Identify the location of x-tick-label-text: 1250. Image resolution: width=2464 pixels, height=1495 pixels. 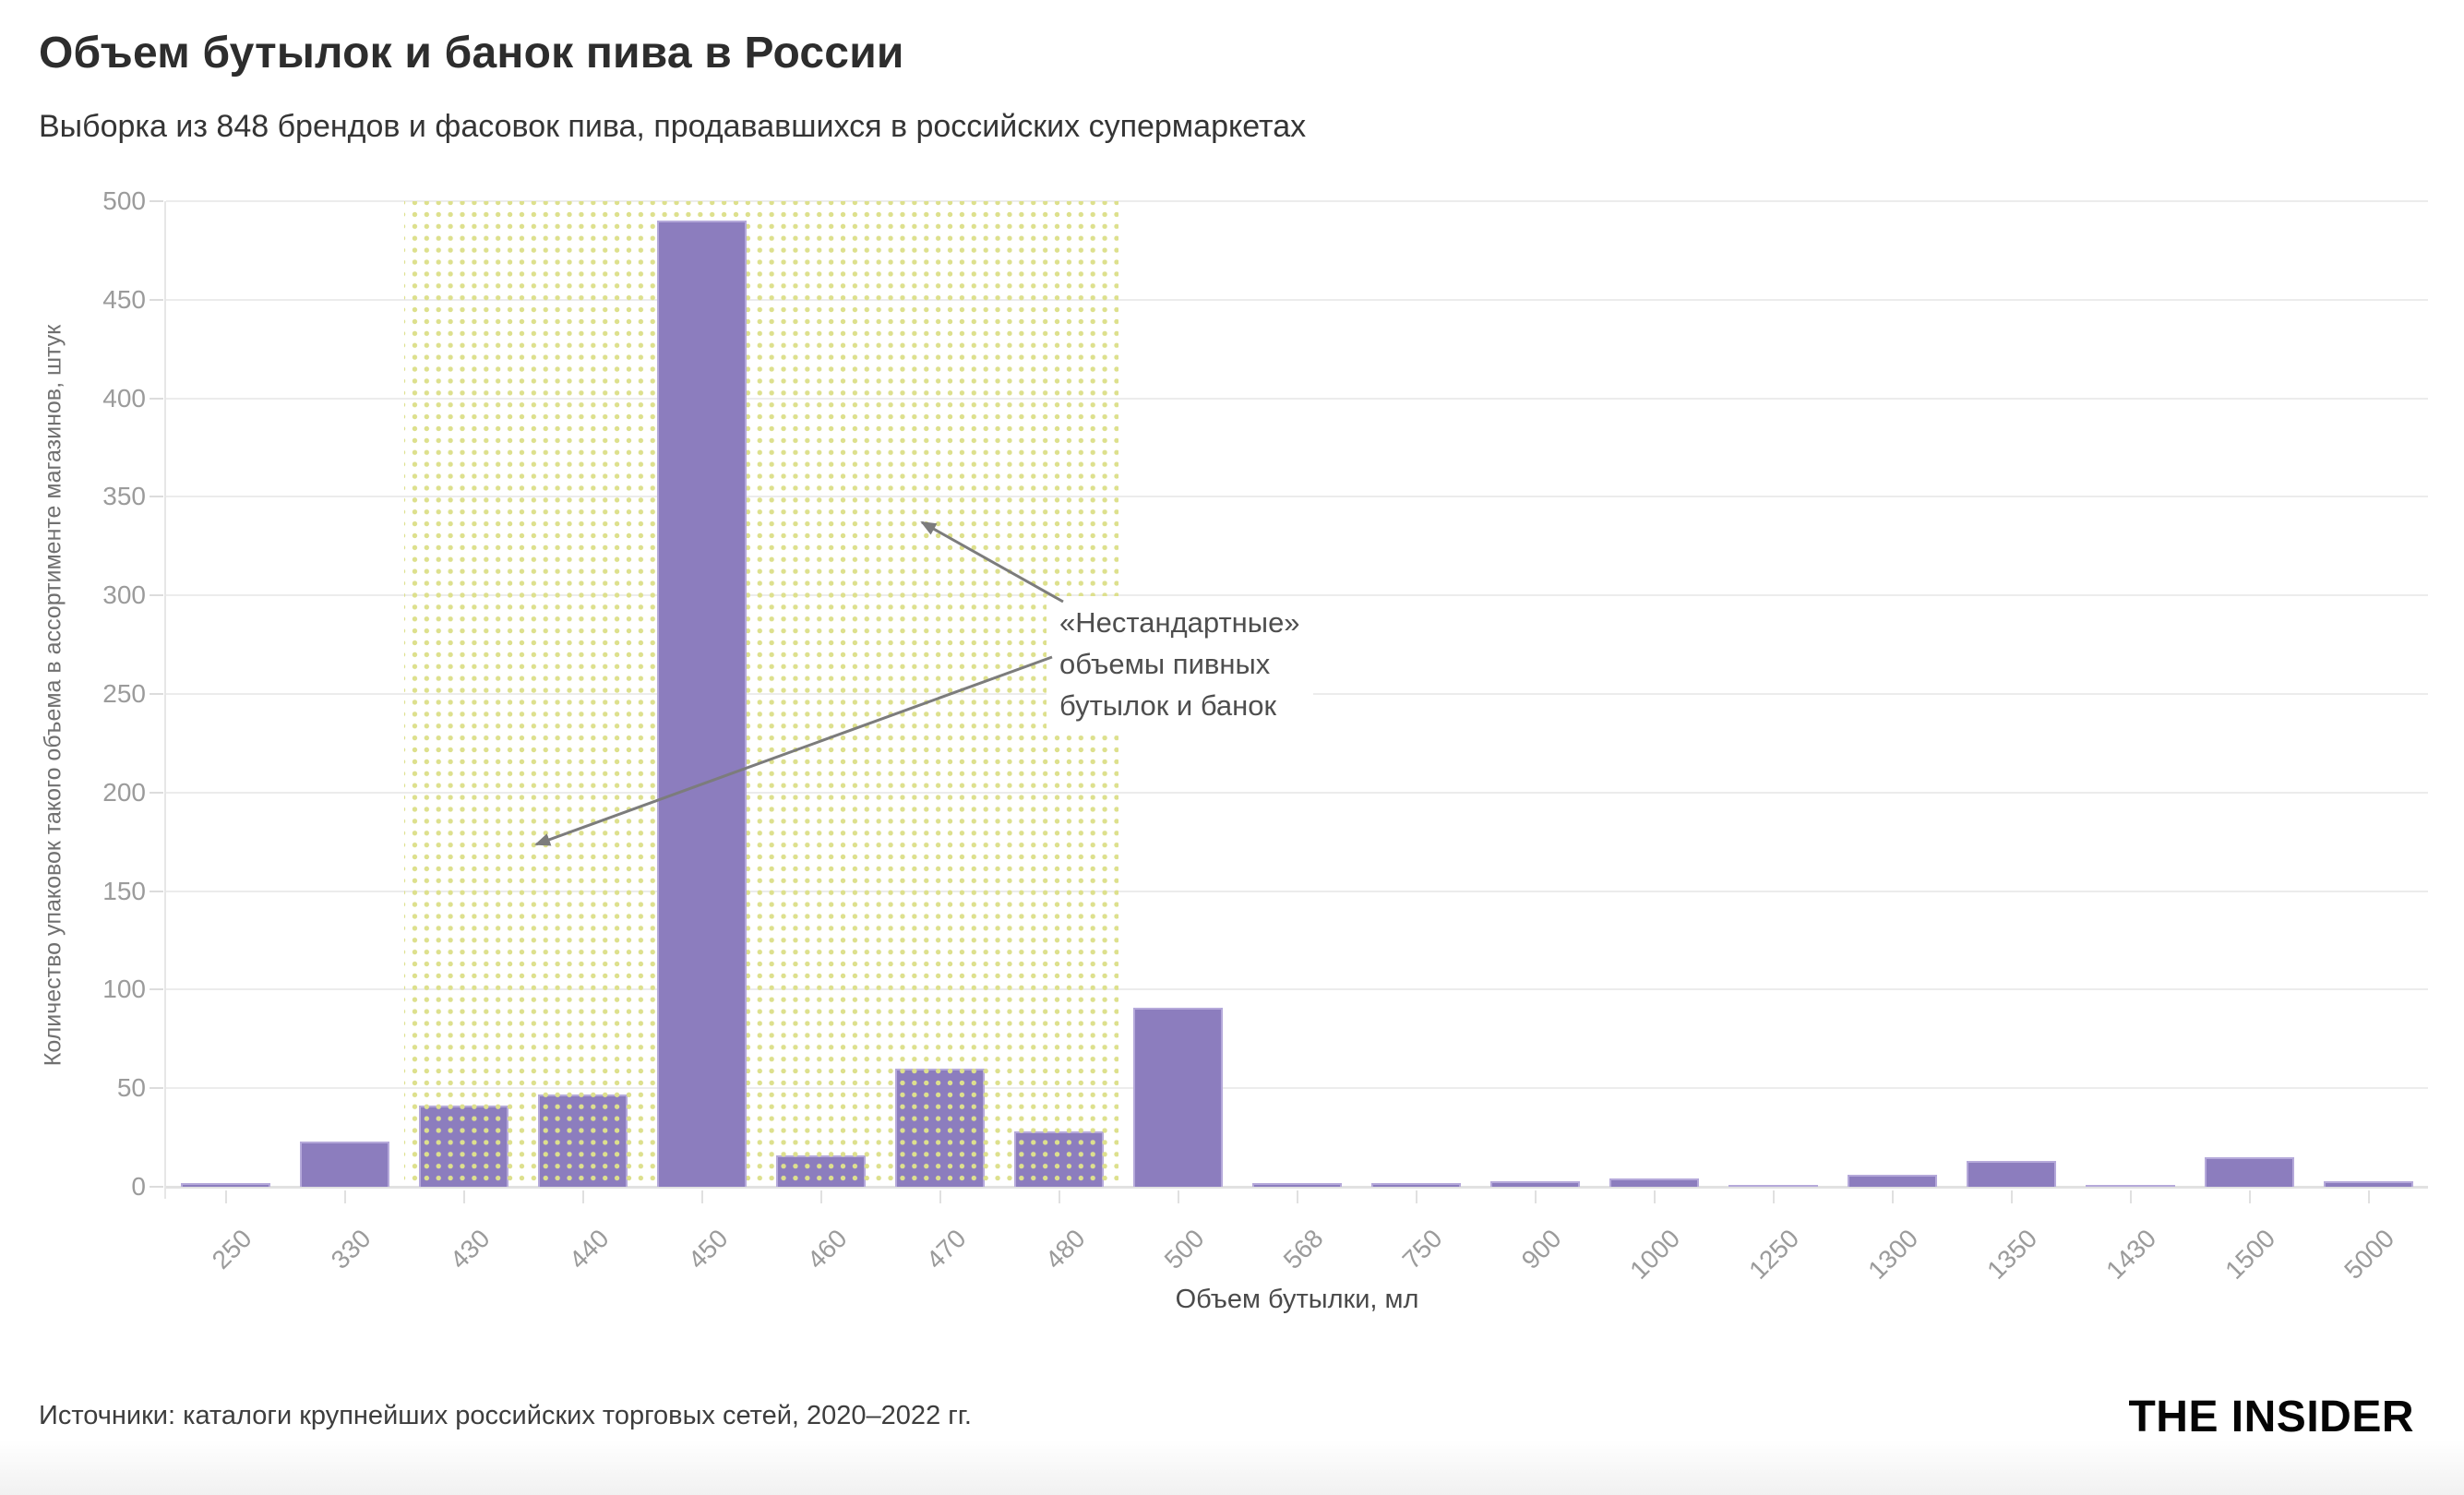
(1774, 1254).